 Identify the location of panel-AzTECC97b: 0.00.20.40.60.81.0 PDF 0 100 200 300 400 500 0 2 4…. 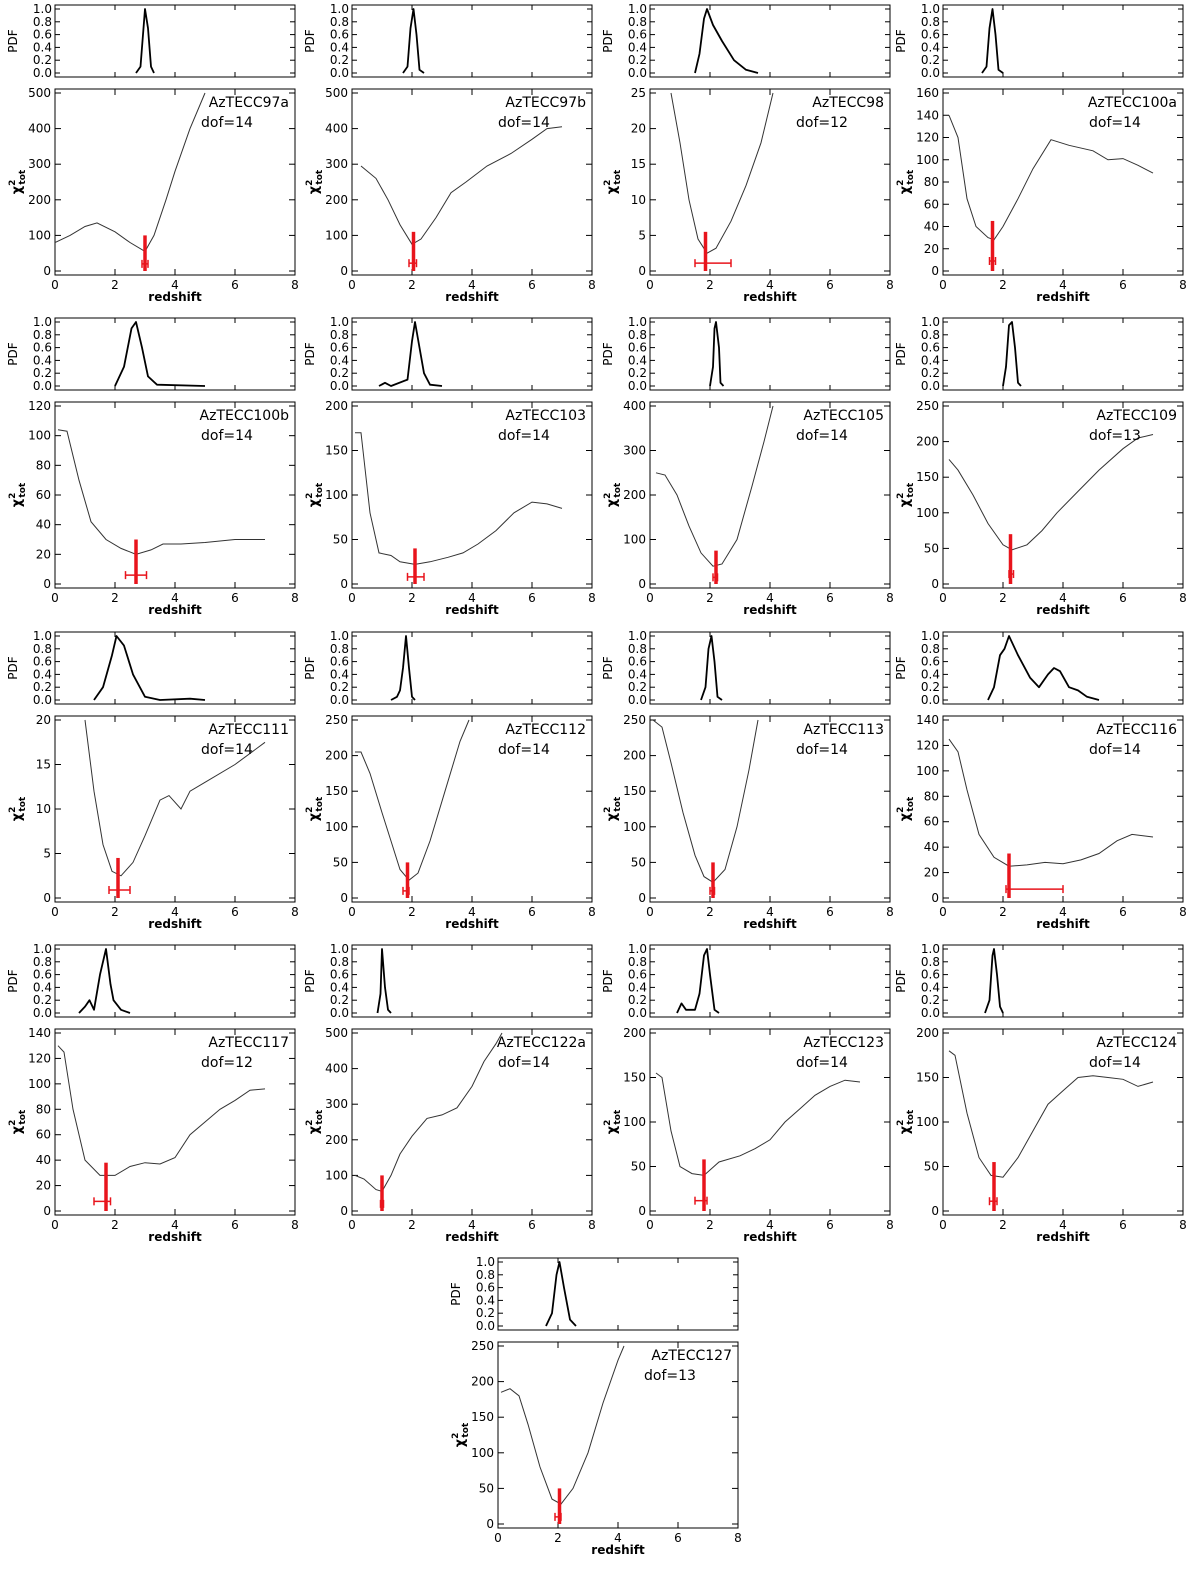
(449, 153).